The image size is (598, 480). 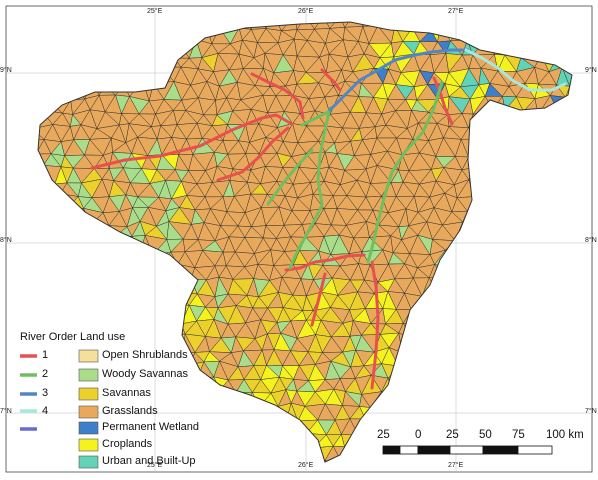 What do you see at coordinates (103, 337) in the screenshot?
I see `land-use-title: Land use` at bounding box center [103, 337].